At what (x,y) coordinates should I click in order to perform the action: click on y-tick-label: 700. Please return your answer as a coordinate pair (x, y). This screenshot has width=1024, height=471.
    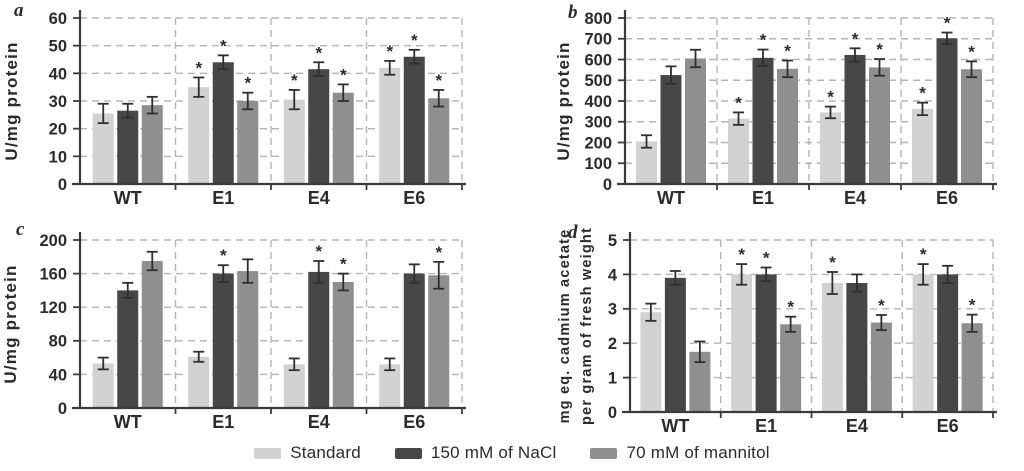
    Looking at the image, I should click on (598, 40).